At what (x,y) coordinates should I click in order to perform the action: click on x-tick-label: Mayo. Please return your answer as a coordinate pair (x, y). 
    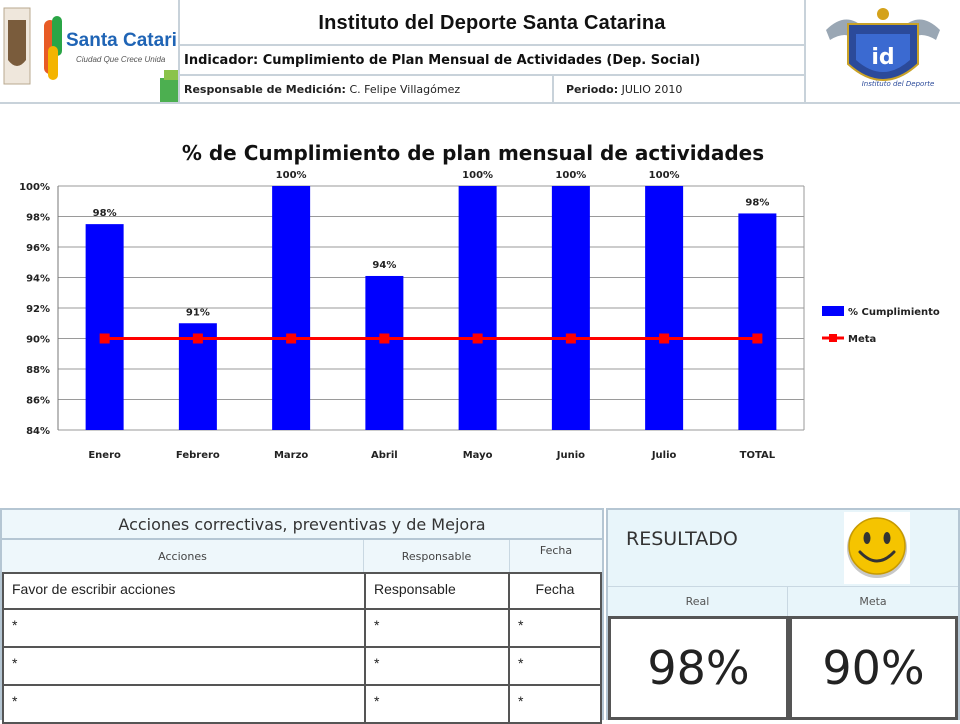
    Looking at the image, I should click on (478, 455).